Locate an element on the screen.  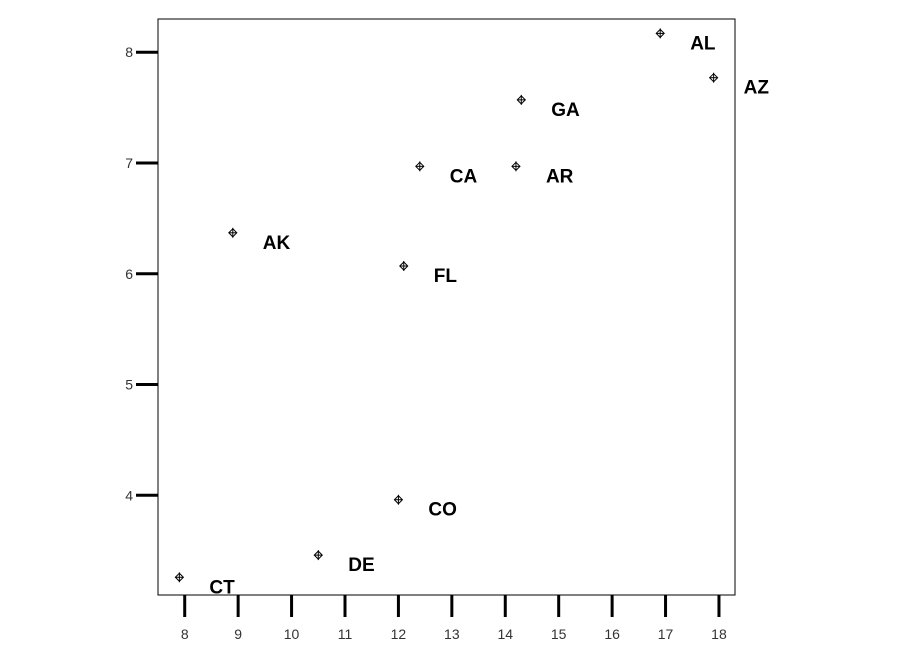
point-label: AK is located at coordinates (277, 243).